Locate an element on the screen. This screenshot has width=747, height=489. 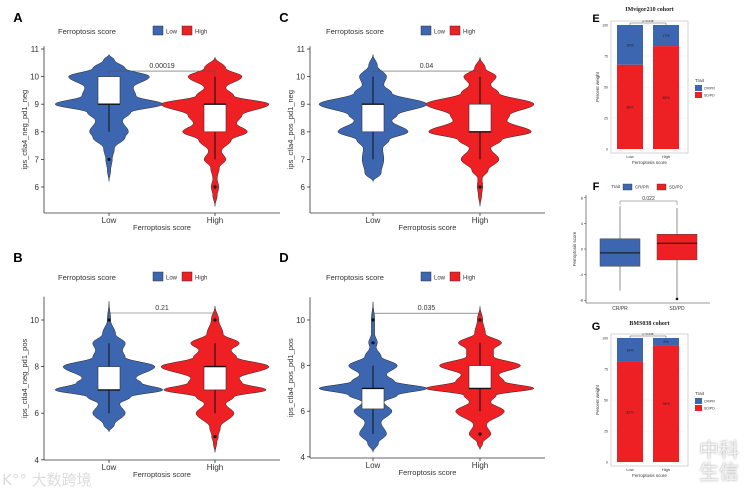
y-axis-title: ips_ctla4_pos_pd1_pos is located at coordinates (290, 377).